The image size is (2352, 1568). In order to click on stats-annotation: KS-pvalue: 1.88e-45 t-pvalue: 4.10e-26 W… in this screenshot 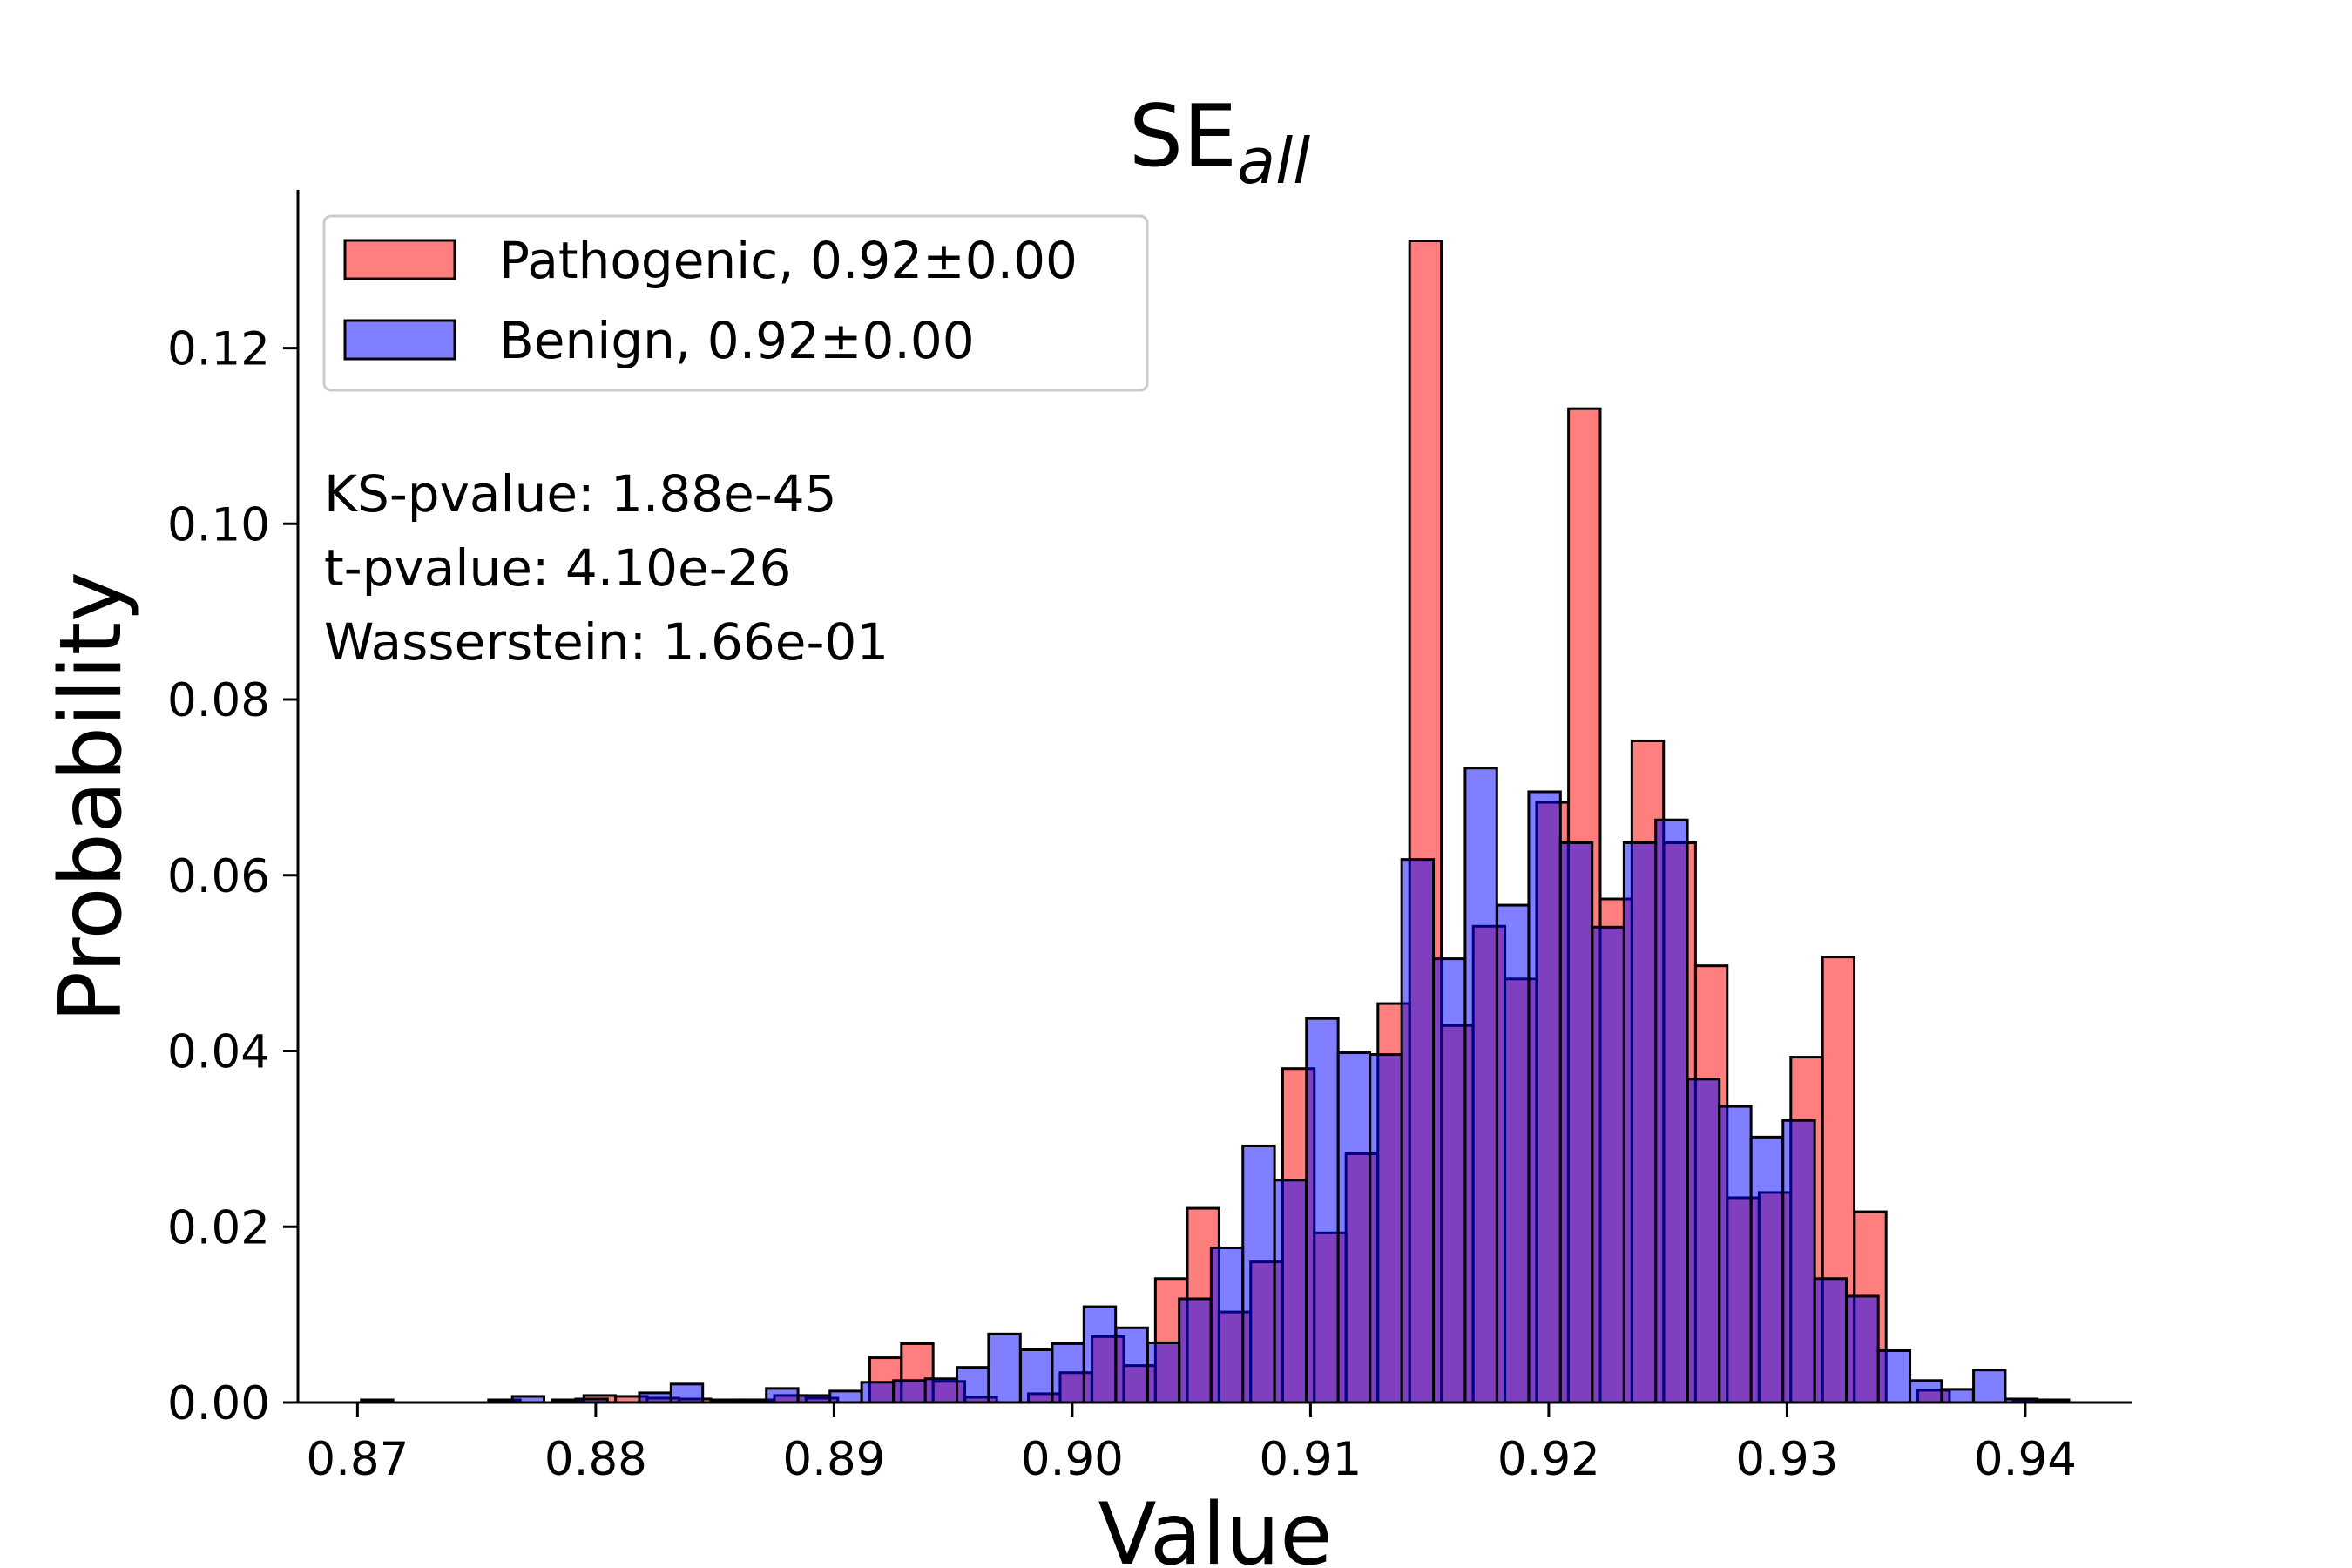, I will do `click(606, 568)`.